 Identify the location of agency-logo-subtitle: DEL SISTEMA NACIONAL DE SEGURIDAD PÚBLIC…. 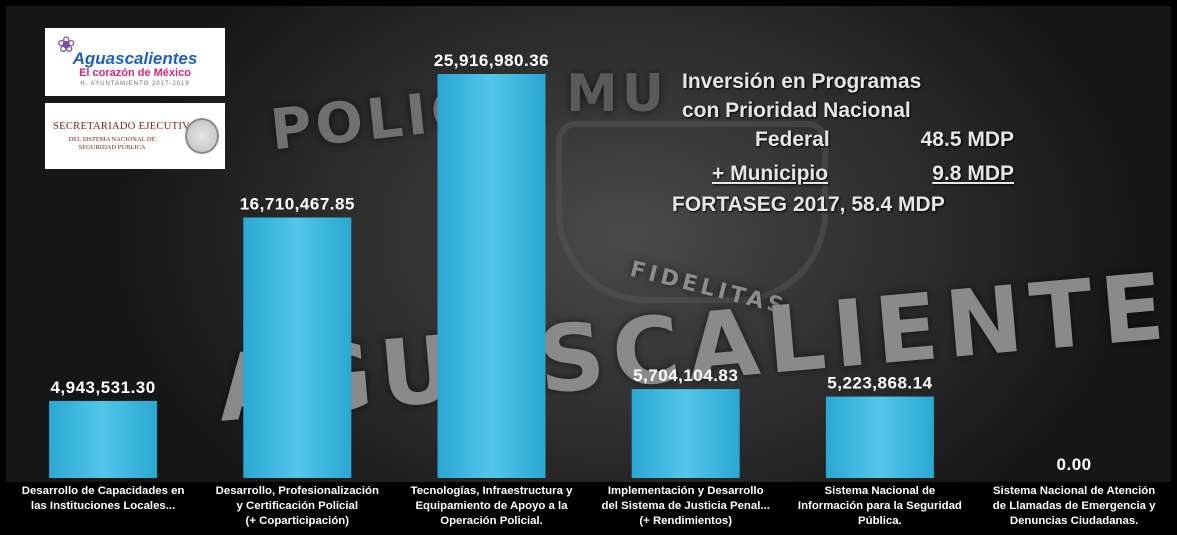
(112, 143).